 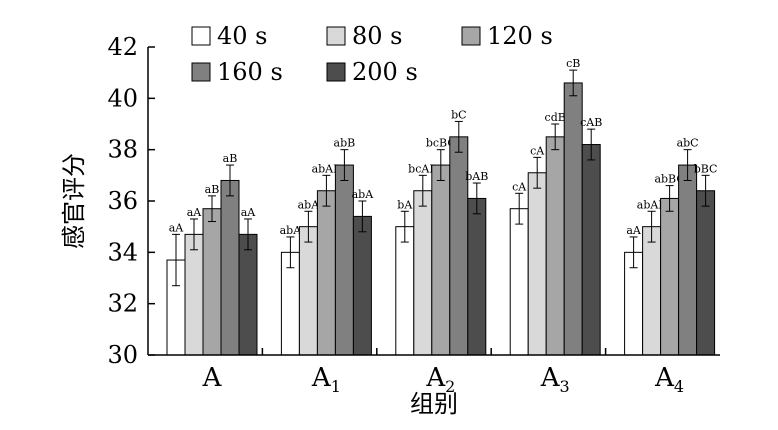 I want to click on y-tick-label: 38, so click(x=122, y=150).